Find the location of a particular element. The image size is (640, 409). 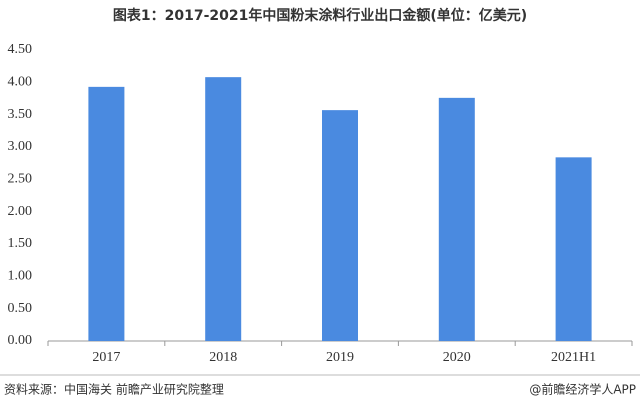

credit: @前瞻经济学人APP is located at coordinates (582, 389).